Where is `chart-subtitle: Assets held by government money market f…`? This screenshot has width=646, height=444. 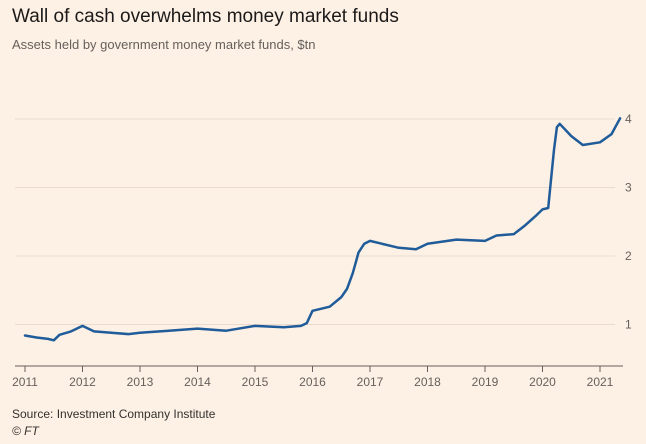 chart-subtitle: Assets held by government money market f… is located at coordinates (164, 44).